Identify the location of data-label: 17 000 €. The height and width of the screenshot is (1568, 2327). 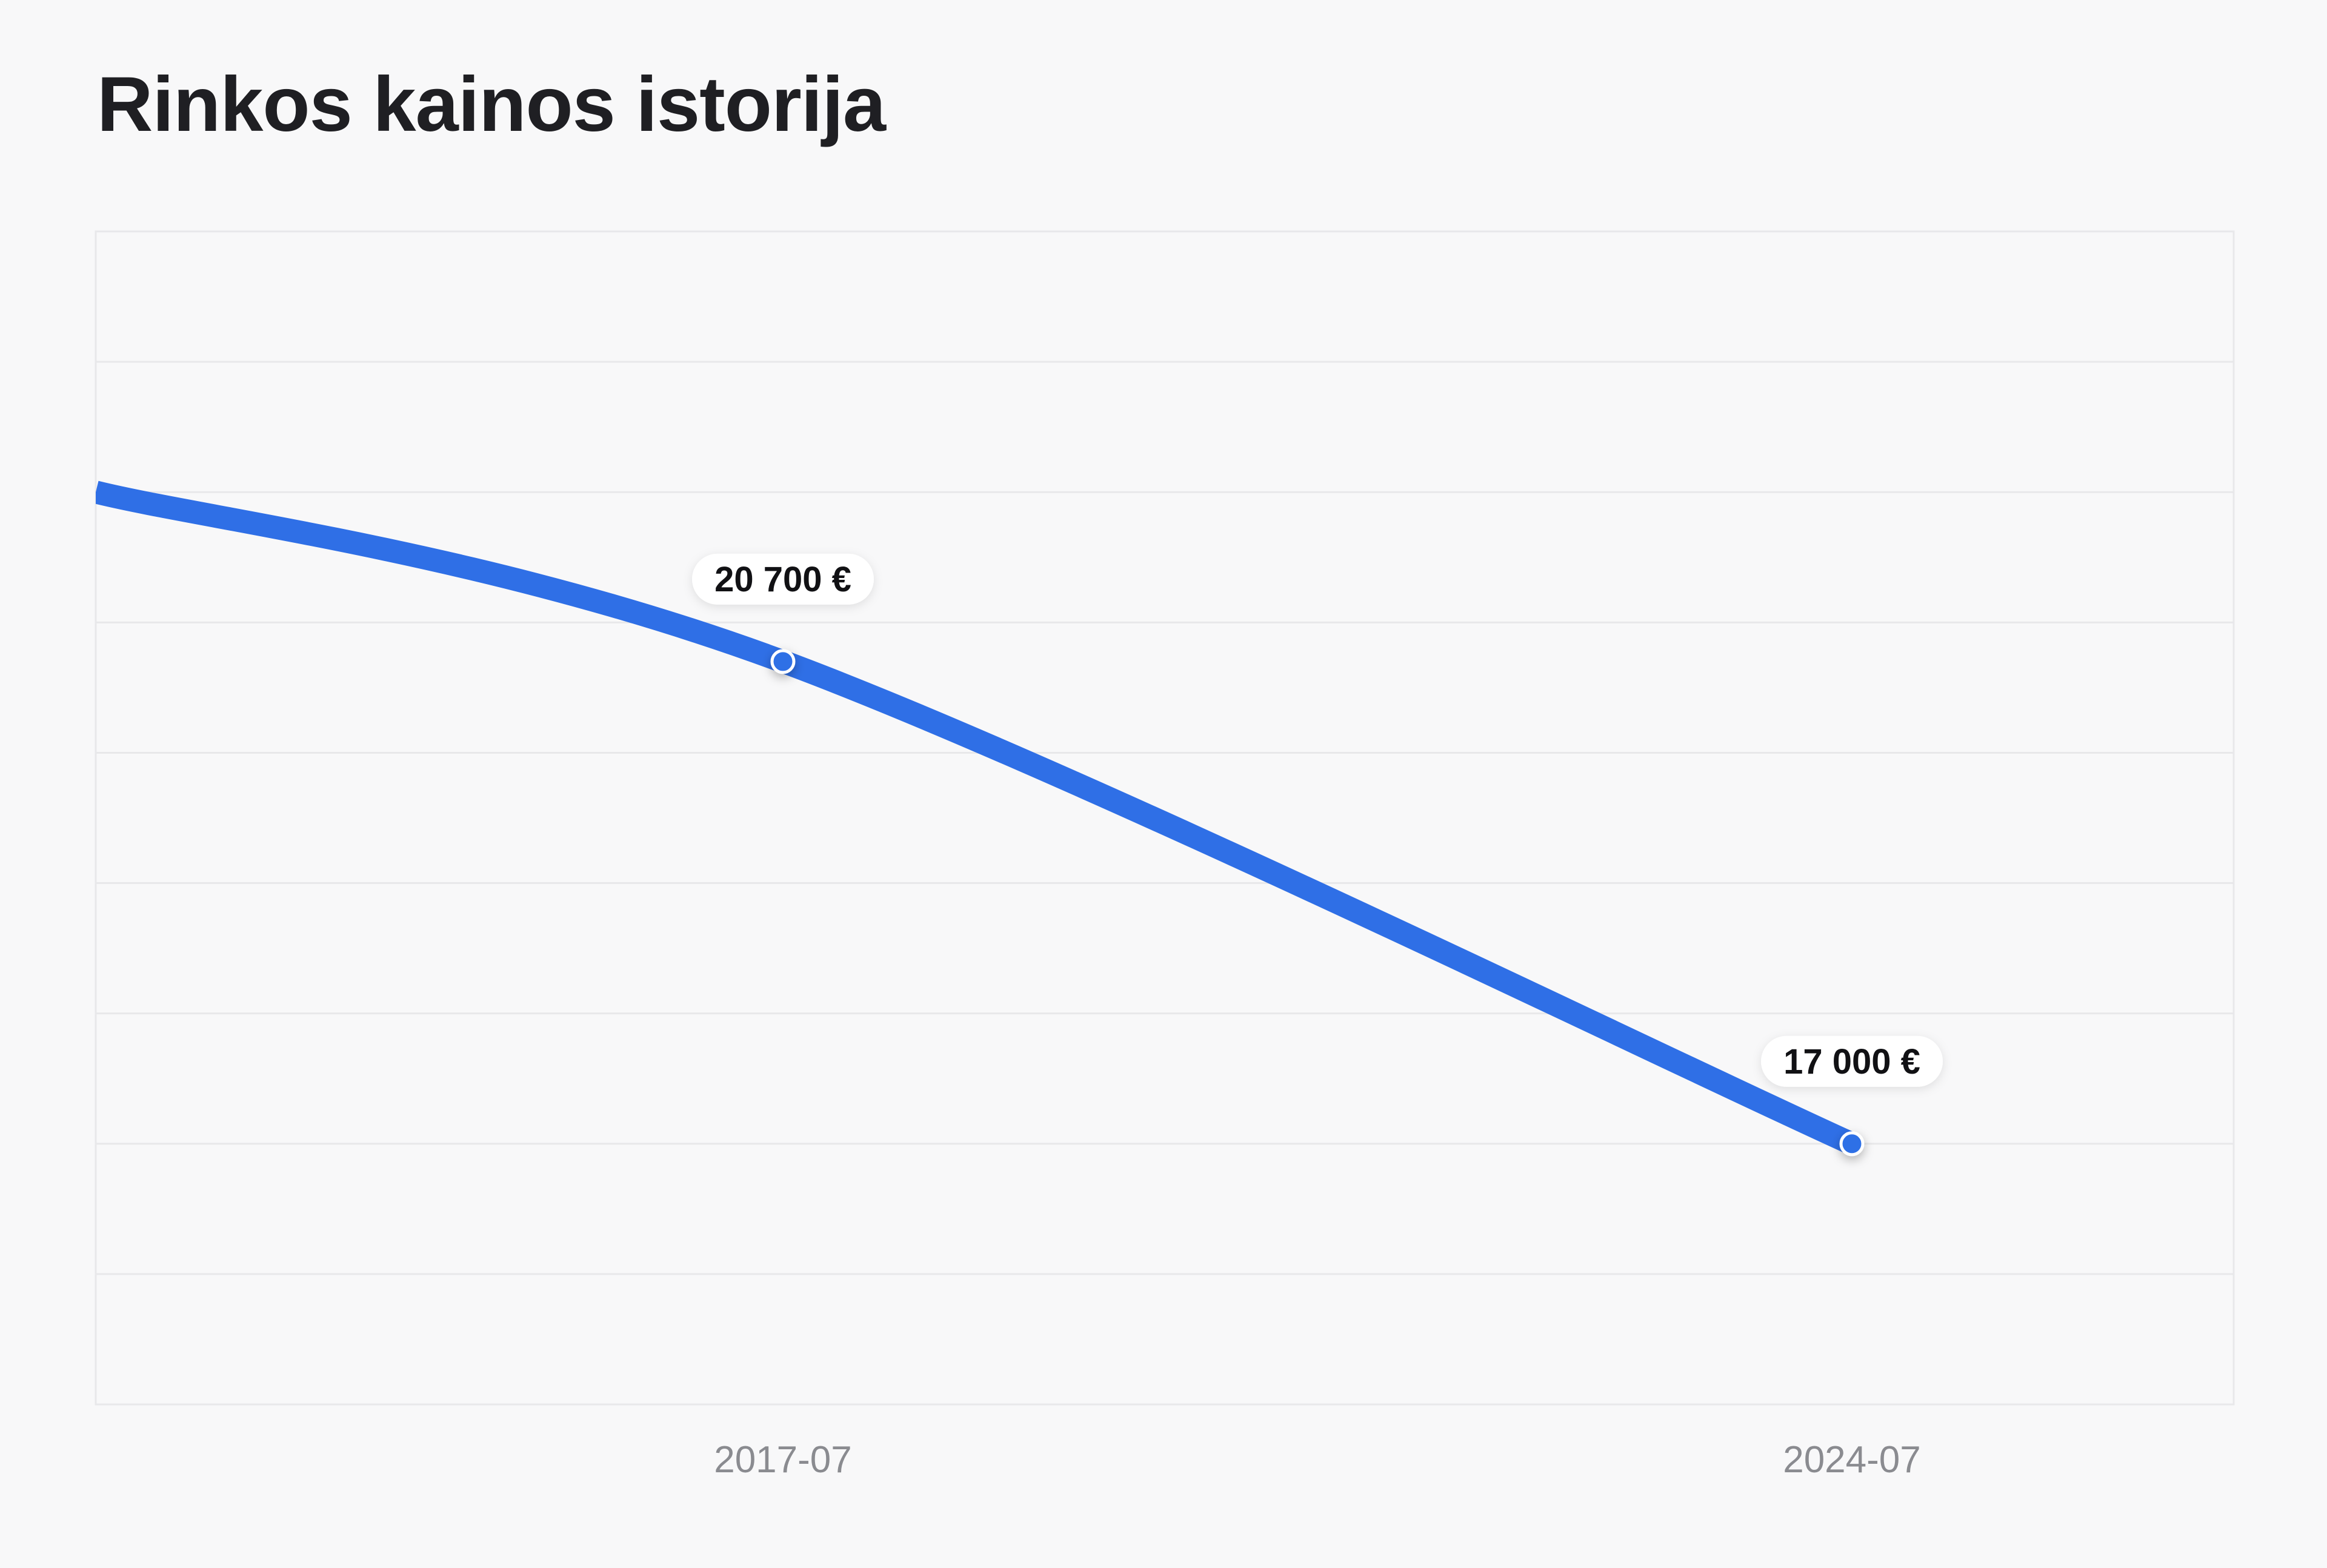
(1851, 1061).